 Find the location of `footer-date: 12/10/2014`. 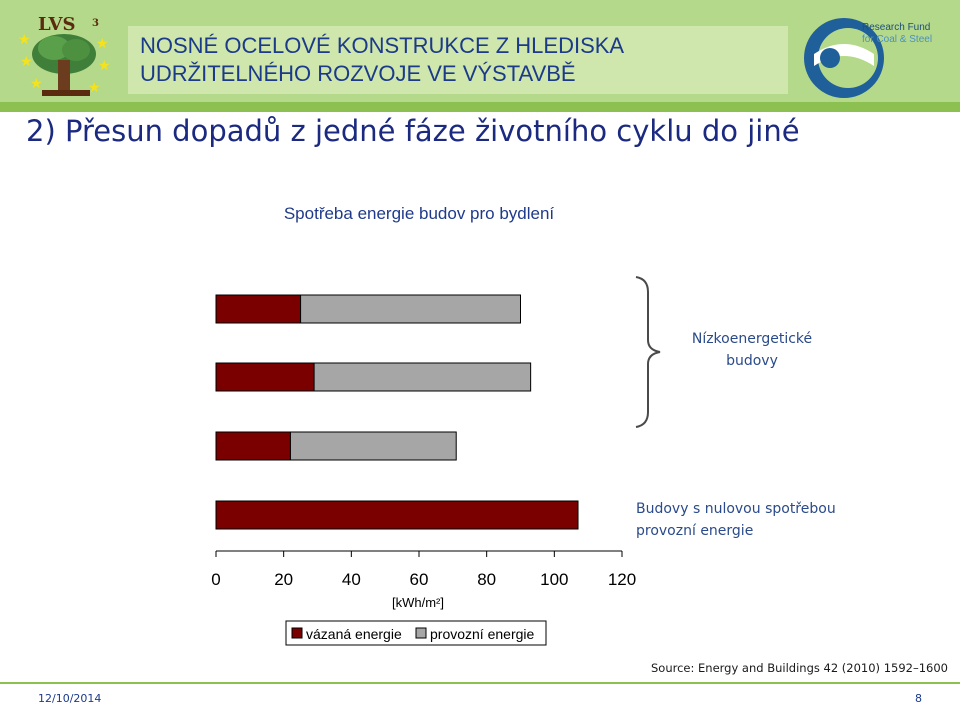

footer-date: 12/10/2014 is located at coordinates (70, 698).